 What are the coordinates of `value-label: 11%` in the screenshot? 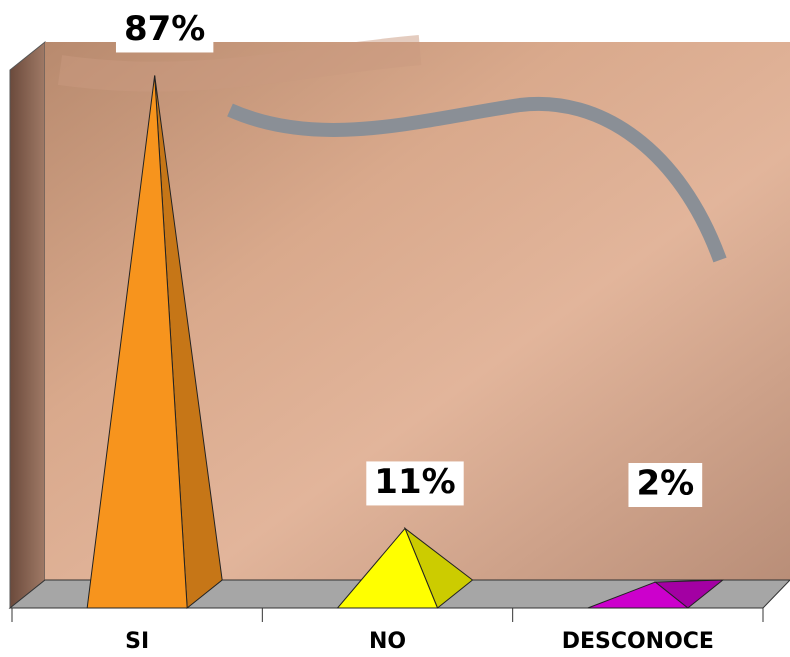 It's located at (414, 482).